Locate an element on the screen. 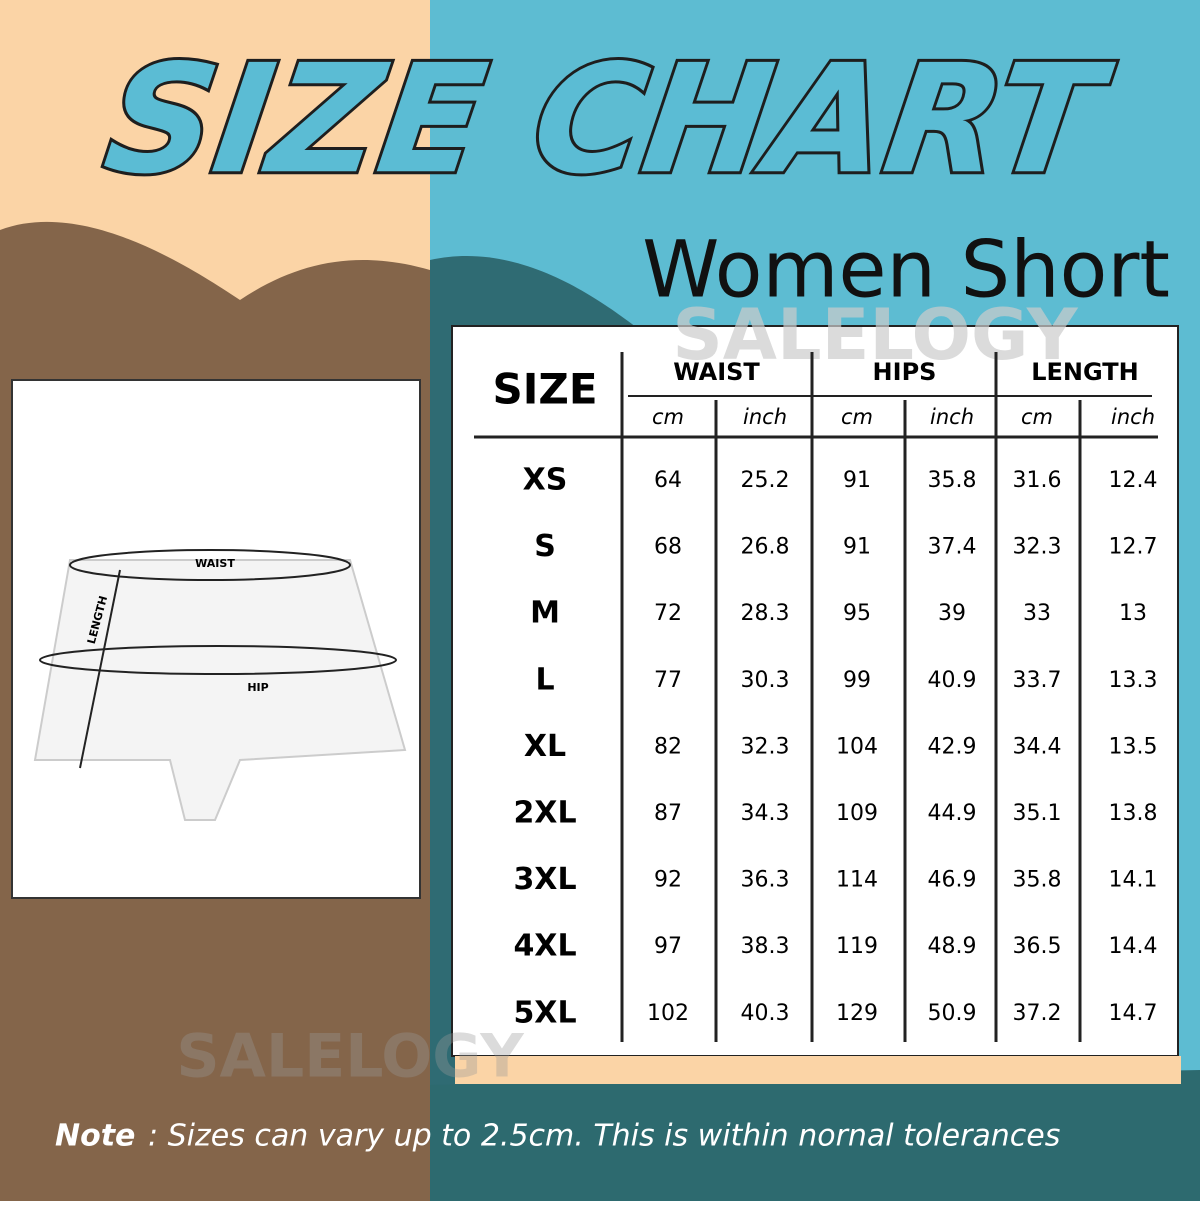 This screenshot has height=1205, width=1200. size-cell: XS is located at coordinates (545, 480).